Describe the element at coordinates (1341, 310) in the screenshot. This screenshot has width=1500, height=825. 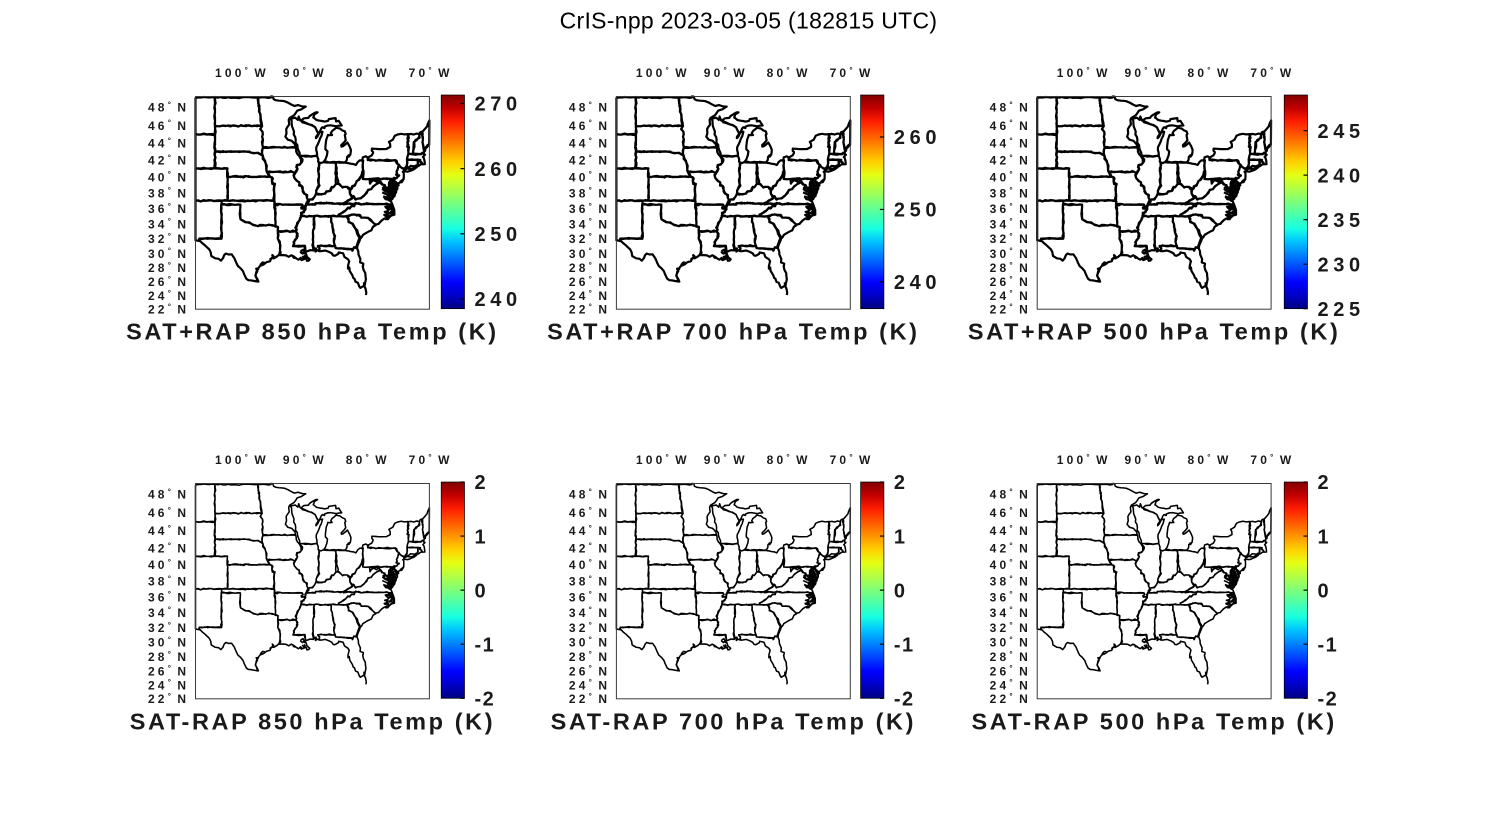
I see `svg-text: 225` at that location.